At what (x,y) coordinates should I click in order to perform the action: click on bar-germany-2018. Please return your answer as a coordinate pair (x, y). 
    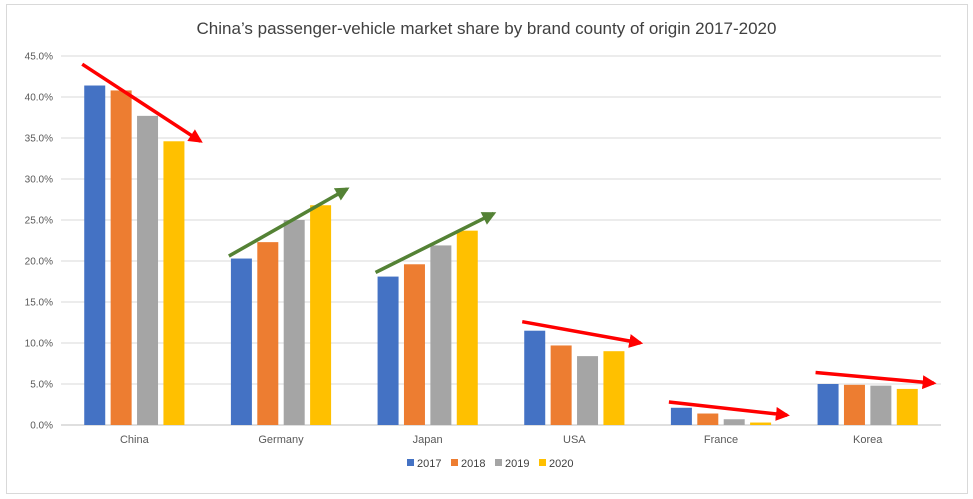
    Looking at the image, I should click on (268, 333).